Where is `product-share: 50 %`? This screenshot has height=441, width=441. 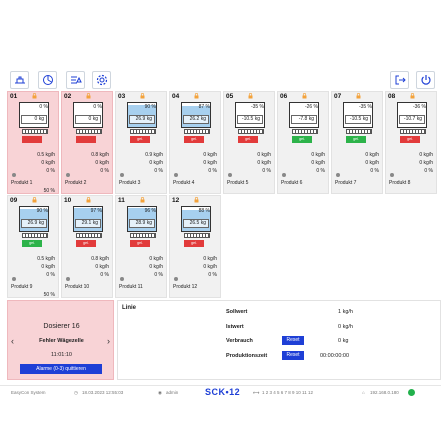
product-share: 50 % is located at coordinates (49, 191).